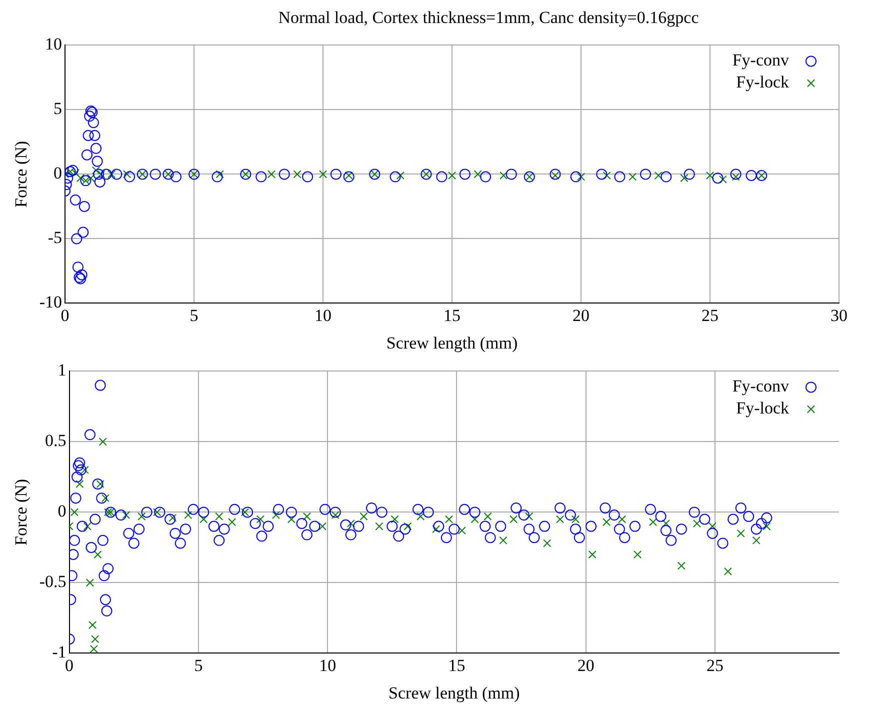 The image size is (877, 719). Describe the element at coordinates (58, 108) in the screenshot. I see `y-tick-label: 5` at that location.